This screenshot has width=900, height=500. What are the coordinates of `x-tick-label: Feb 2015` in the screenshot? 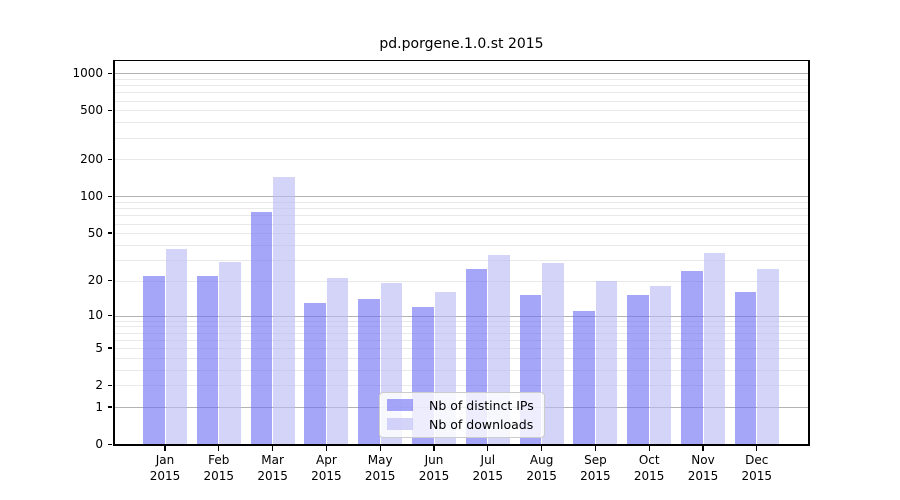 It's located at (219, 468).